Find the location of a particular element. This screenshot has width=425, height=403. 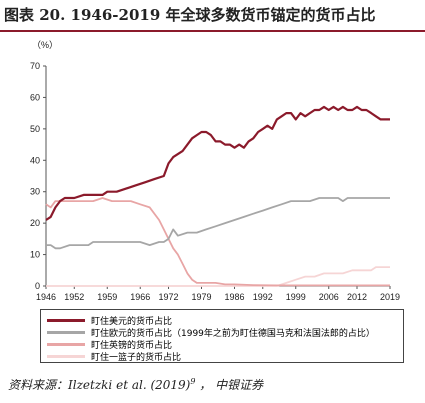

y-tick-label: 30 is located at coordinates (35, 192).